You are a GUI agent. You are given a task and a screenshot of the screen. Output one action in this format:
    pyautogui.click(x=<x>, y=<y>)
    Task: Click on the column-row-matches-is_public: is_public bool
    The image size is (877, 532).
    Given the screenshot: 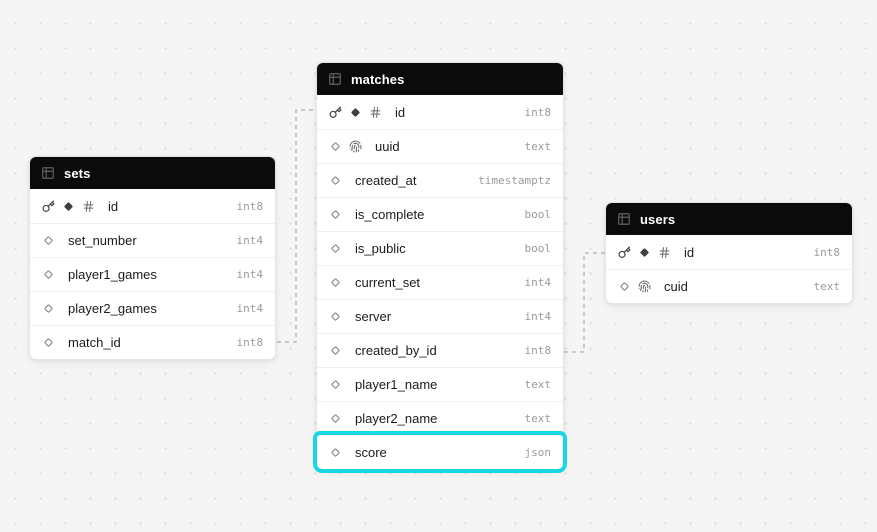 What is the action you would take?
    pyautogui.click(x=440, y=248)
    